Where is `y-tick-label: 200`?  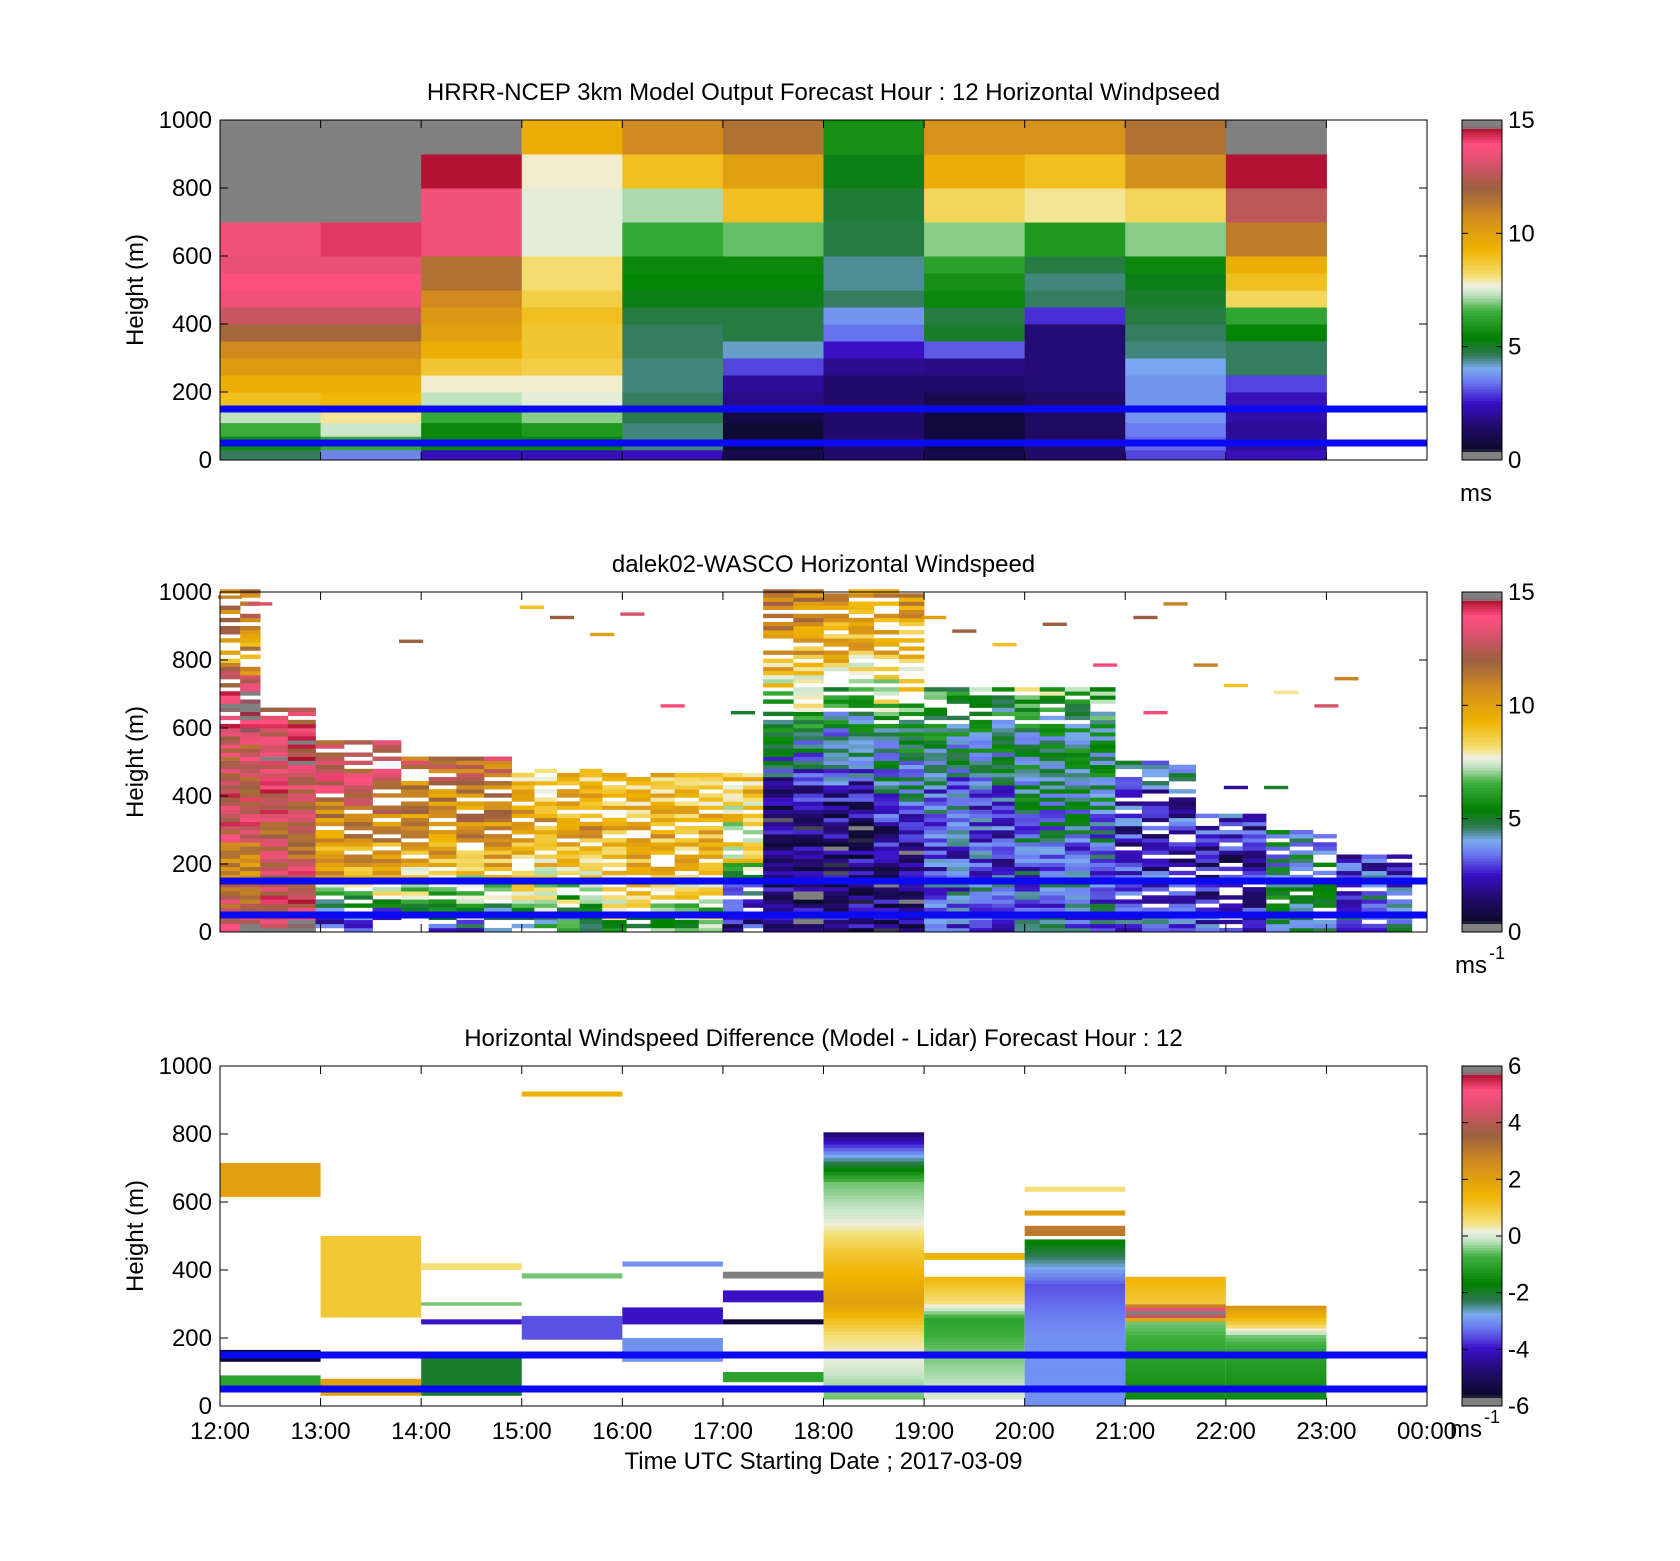 y-tick-label: 200 is located at coordinates (192, 864).